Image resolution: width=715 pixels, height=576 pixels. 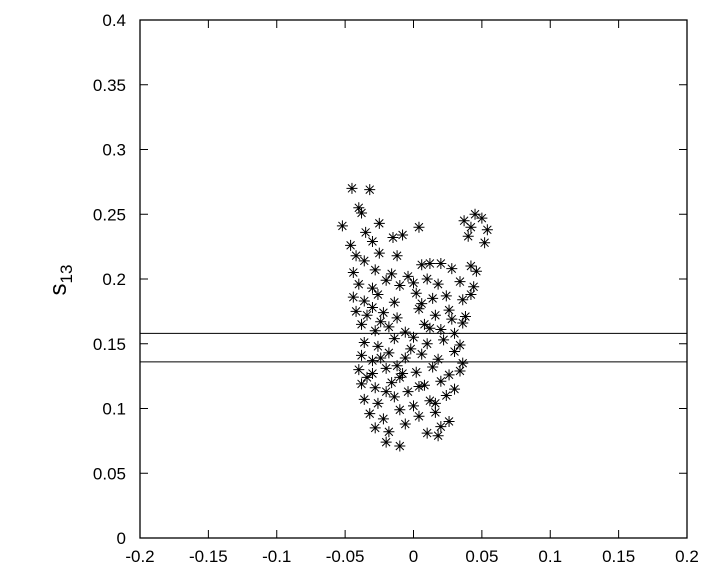 What do you see at coordinates (109, 214) in the screenshot?
I see `y-tick-label: 0.25` at bounding box center [109, 214].